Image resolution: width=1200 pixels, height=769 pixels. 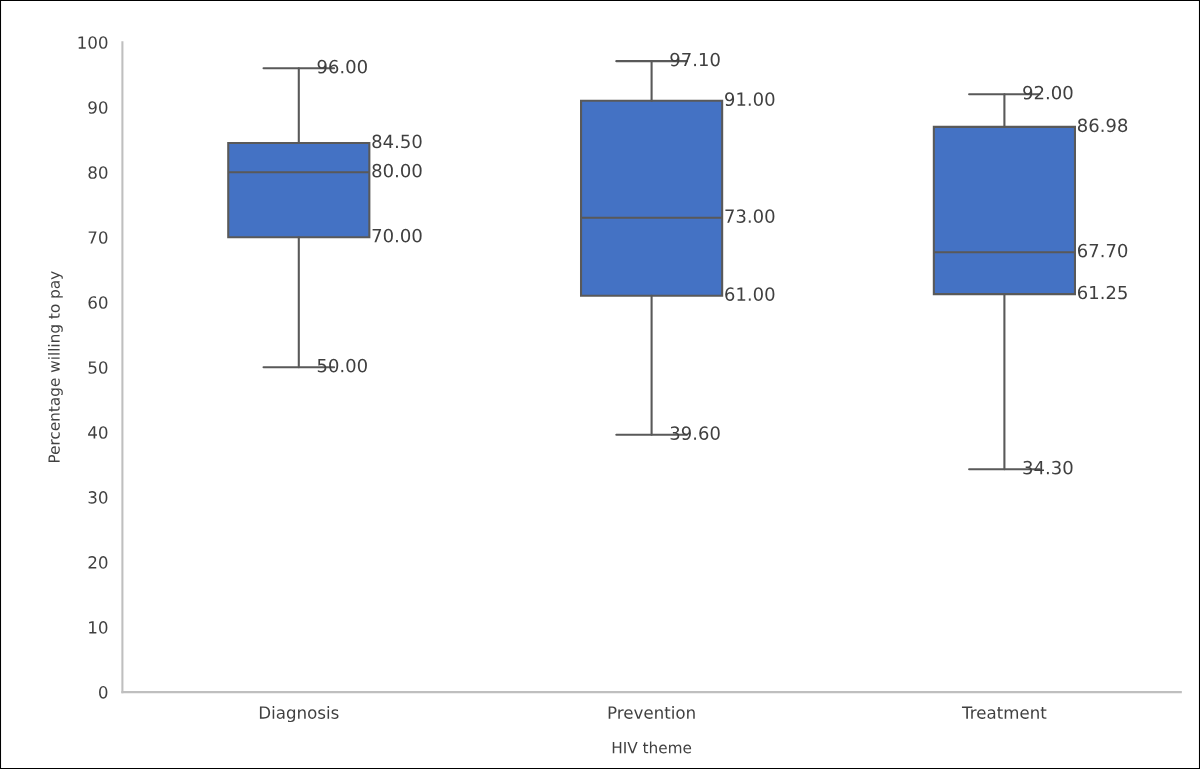 What do you see at coordinates (98, 562) in the screenshot?
I see `y-tick-label: 20` at bounding box center [98, 562].